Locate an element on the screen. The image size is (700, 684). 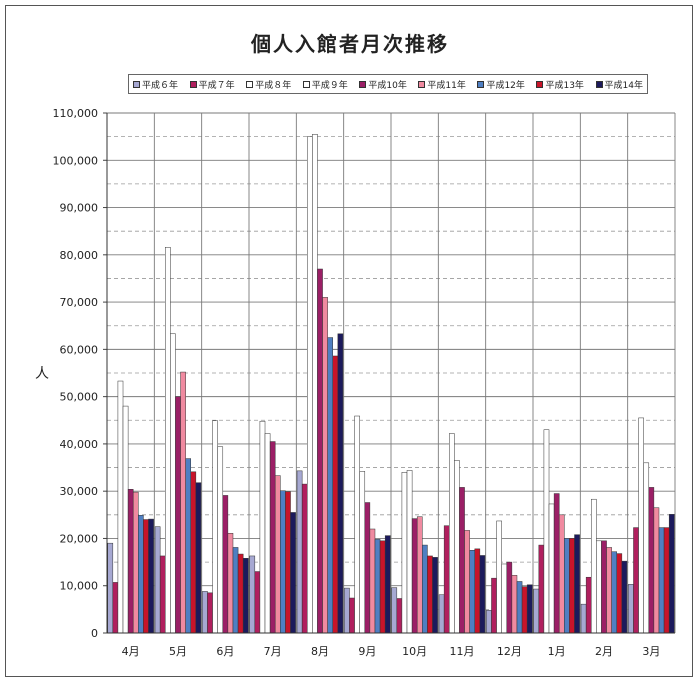
legend-label: 平成７年 is located at coordinates (216, 85).